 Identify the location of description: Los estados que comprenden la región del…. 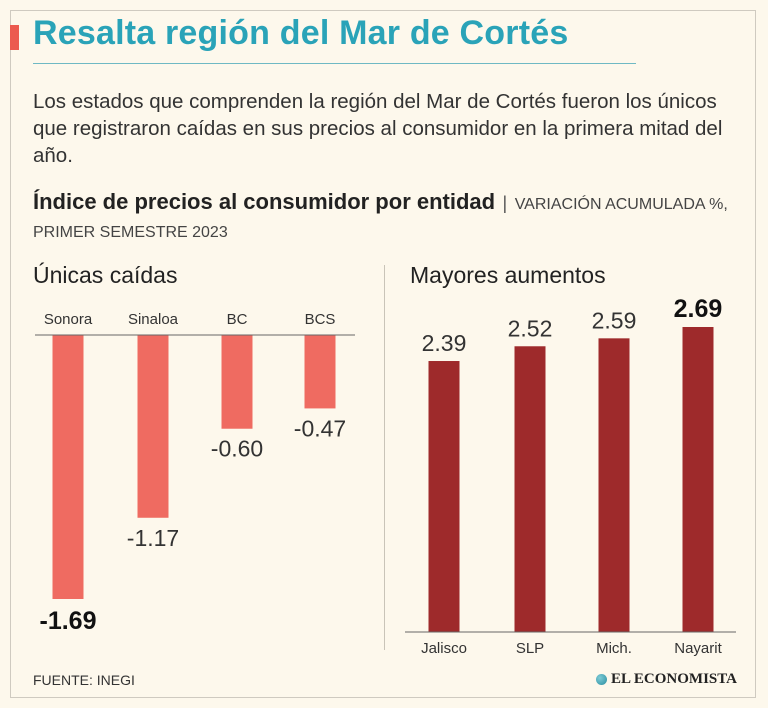
(378, 128).